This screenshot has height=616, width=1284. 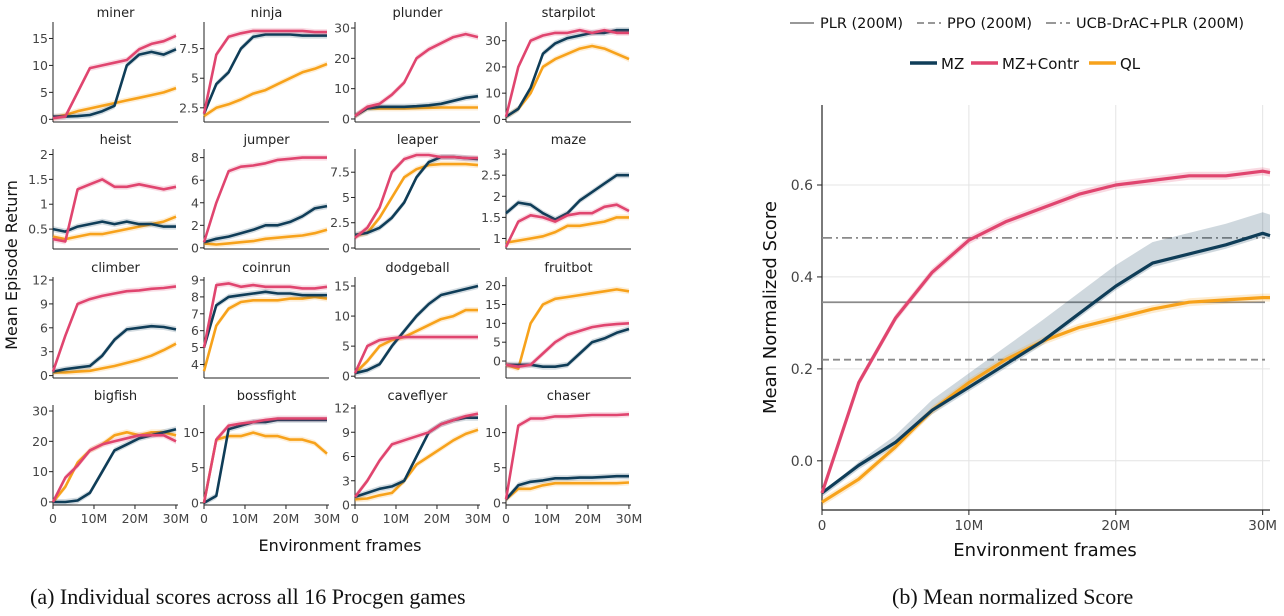 I want to click on y-tick-label: 0.5, so click(x=38, y=229).